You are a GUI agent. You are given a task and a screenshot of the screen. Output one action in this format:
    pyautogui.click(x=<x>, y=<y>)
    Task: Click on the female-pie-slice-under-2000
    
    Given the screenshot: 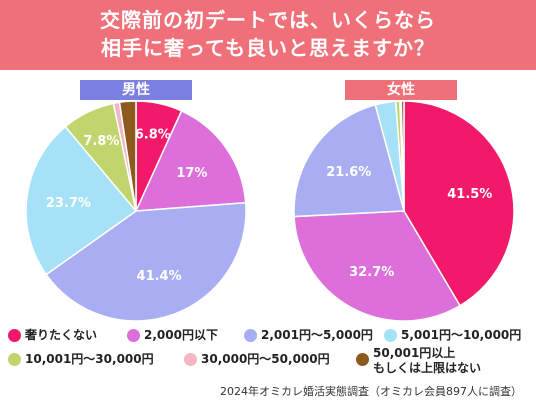 What is the action you would take?
    pyautogui.click(x=377, y=266)
    